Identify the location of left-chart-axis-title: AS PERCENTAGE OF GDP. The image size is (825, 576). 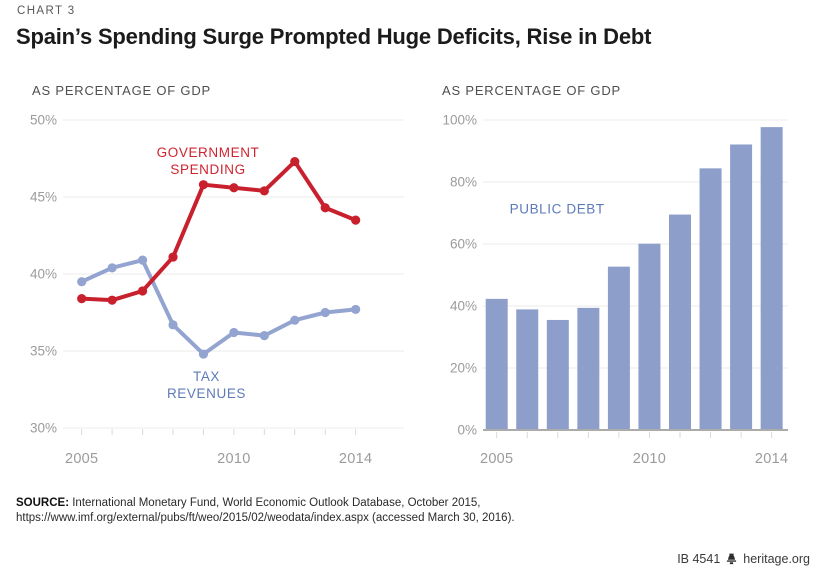
(122, 90).